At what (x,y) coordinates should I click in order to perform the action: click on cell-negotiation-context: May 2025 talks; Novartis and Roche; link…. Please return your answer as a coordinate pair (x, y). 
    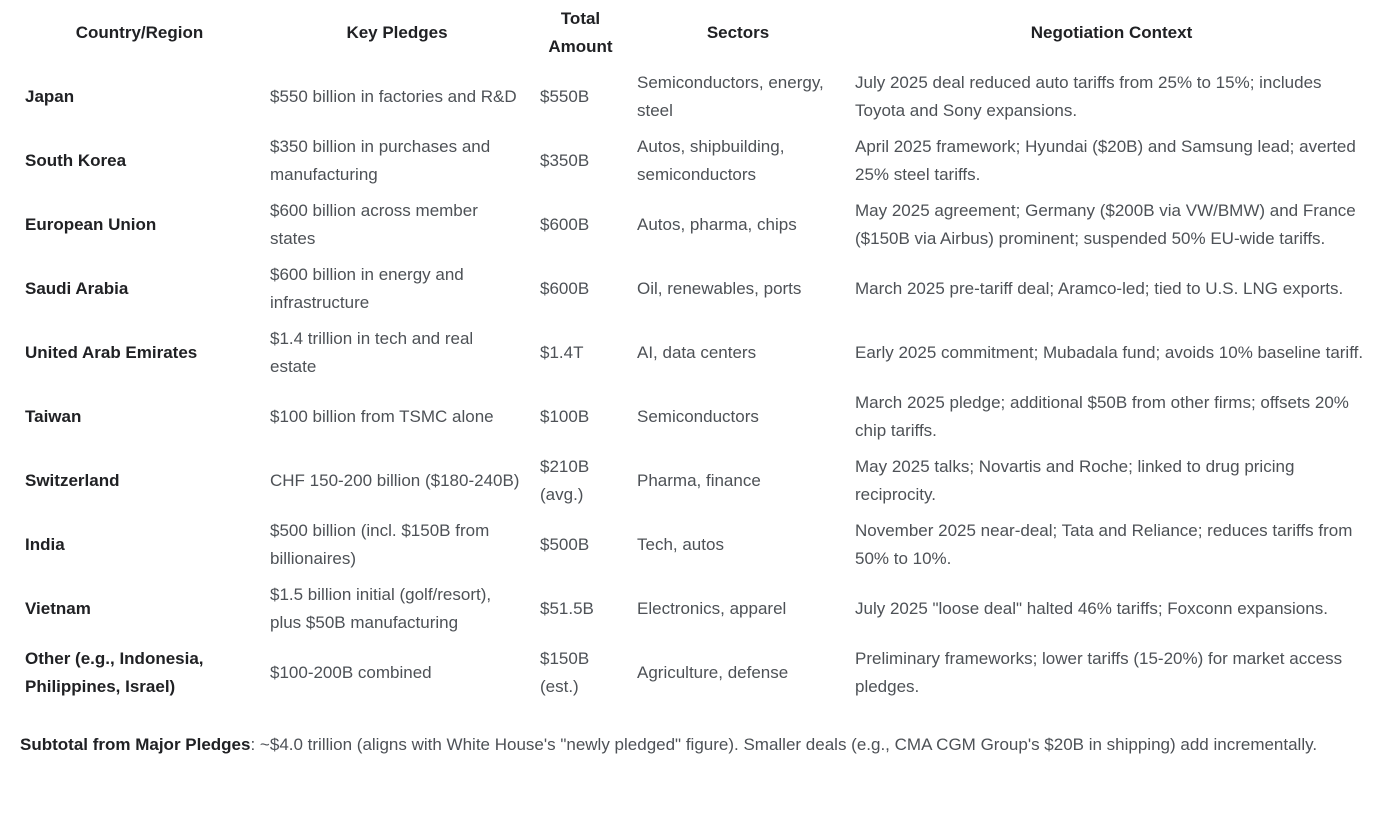
    Looking at the image, I should click on (1075, 480).